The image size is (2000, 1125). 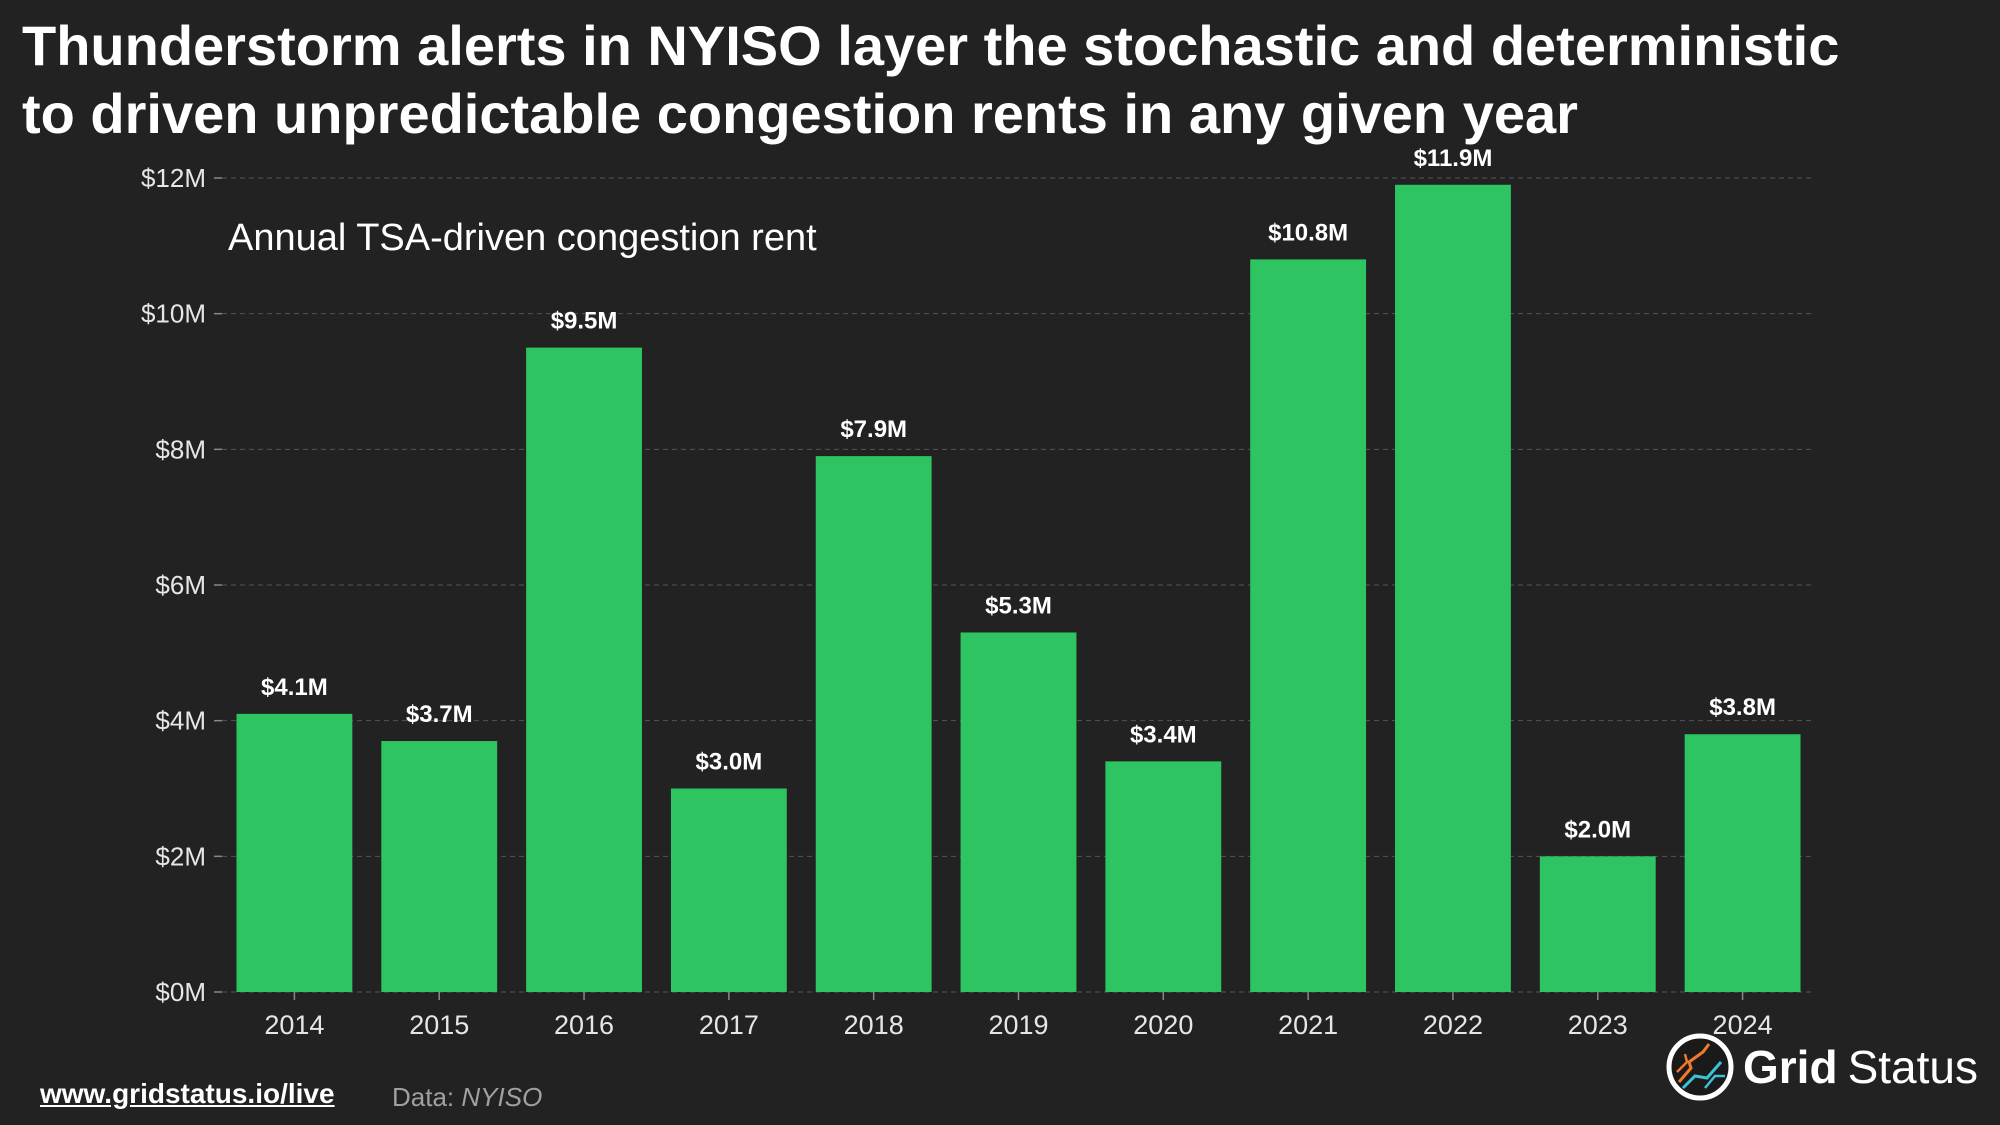 What do you see at coordinates (873, 429) in the screenshot?
I see `bar-value-label-2018: $7.9M` at bounding box center [873, 429].